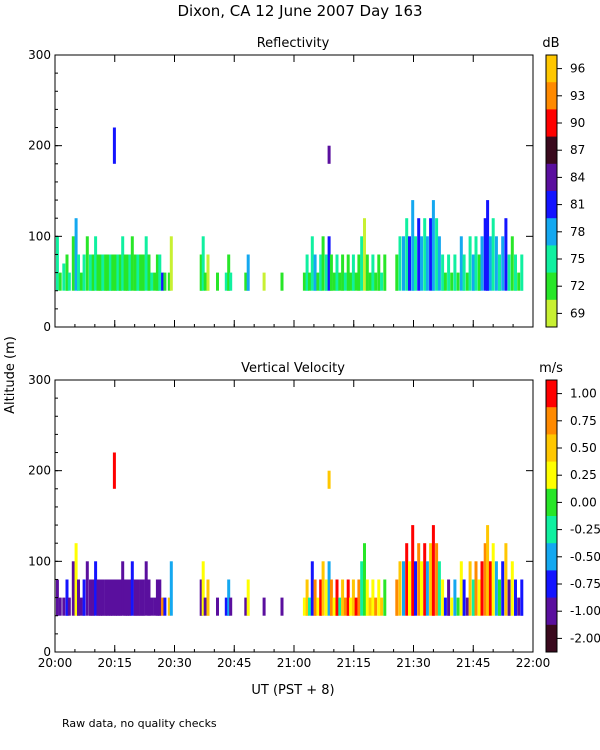 The width and height of the screenshot is (600, 750). Describe the element at coordinates (39, 55) in the screenshot. I see `reflectivity-y-tick-label: 300` at that location.